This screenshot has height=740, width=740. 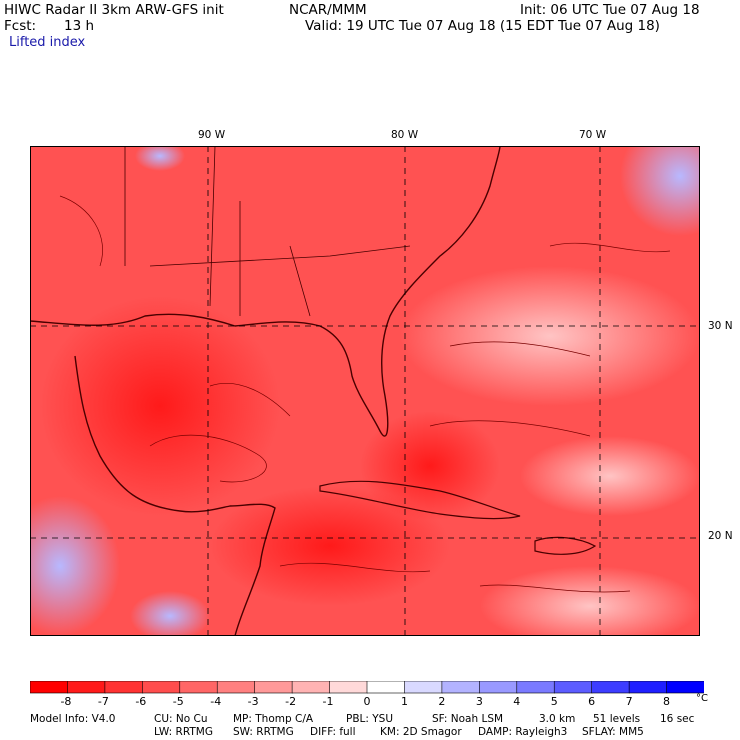 What do you see at coordinates (367, 701) in the screenshot?
I see `colorbar-tick-label: 0` at bounding box center [367, 701].